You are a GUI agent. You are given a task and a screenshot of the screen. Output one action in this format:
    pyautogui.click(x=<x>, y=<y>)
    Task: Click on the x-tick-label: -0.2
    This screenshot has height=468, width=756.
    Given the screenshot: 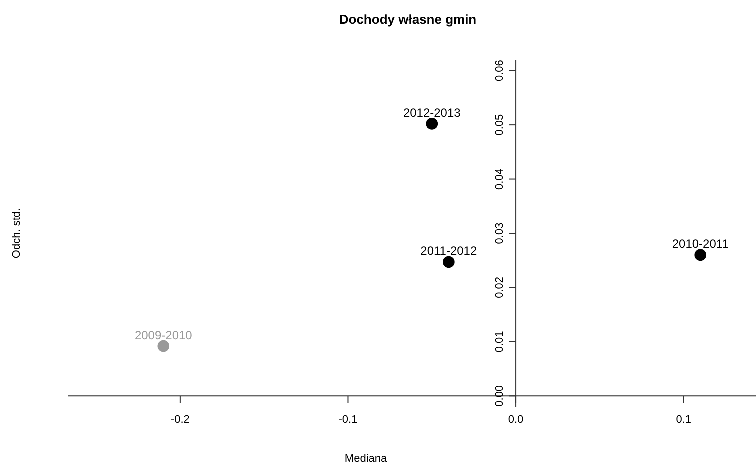 What is the action you would take?
    pyautogui.click(x=180, y=420)
    